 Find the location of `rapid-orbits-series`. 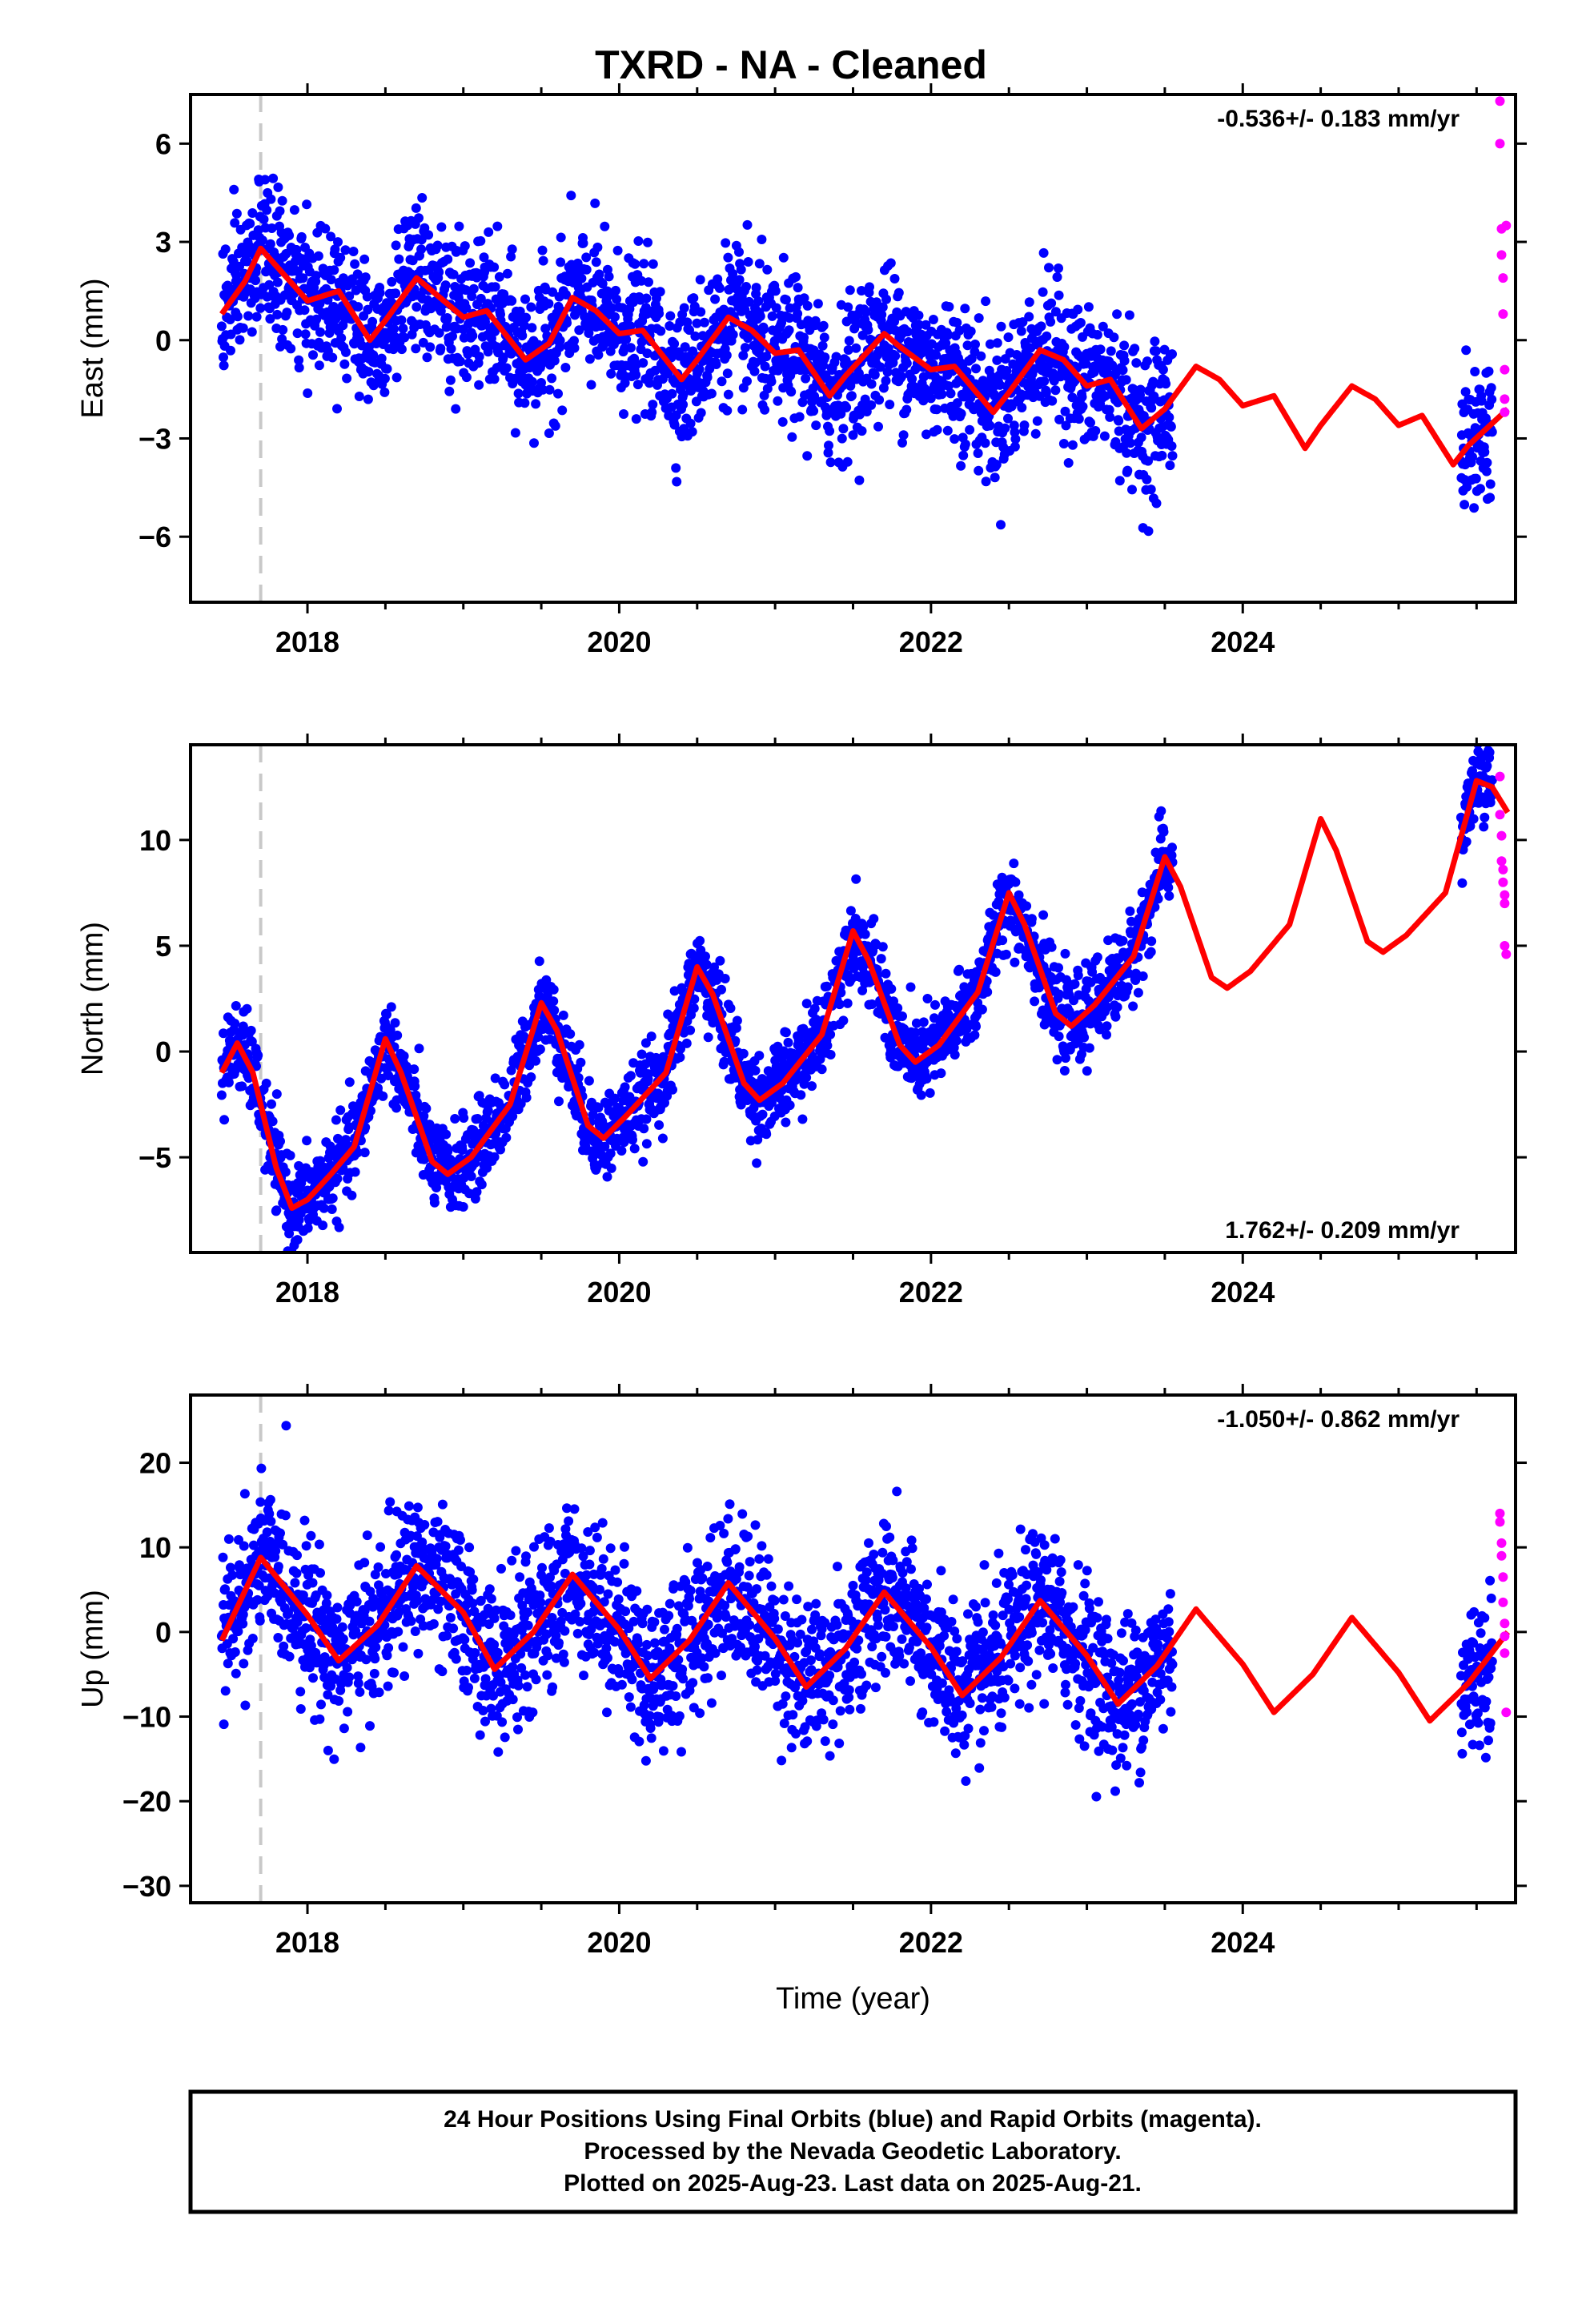

rapid-orbits-series is located at coordinates (1503, 865).